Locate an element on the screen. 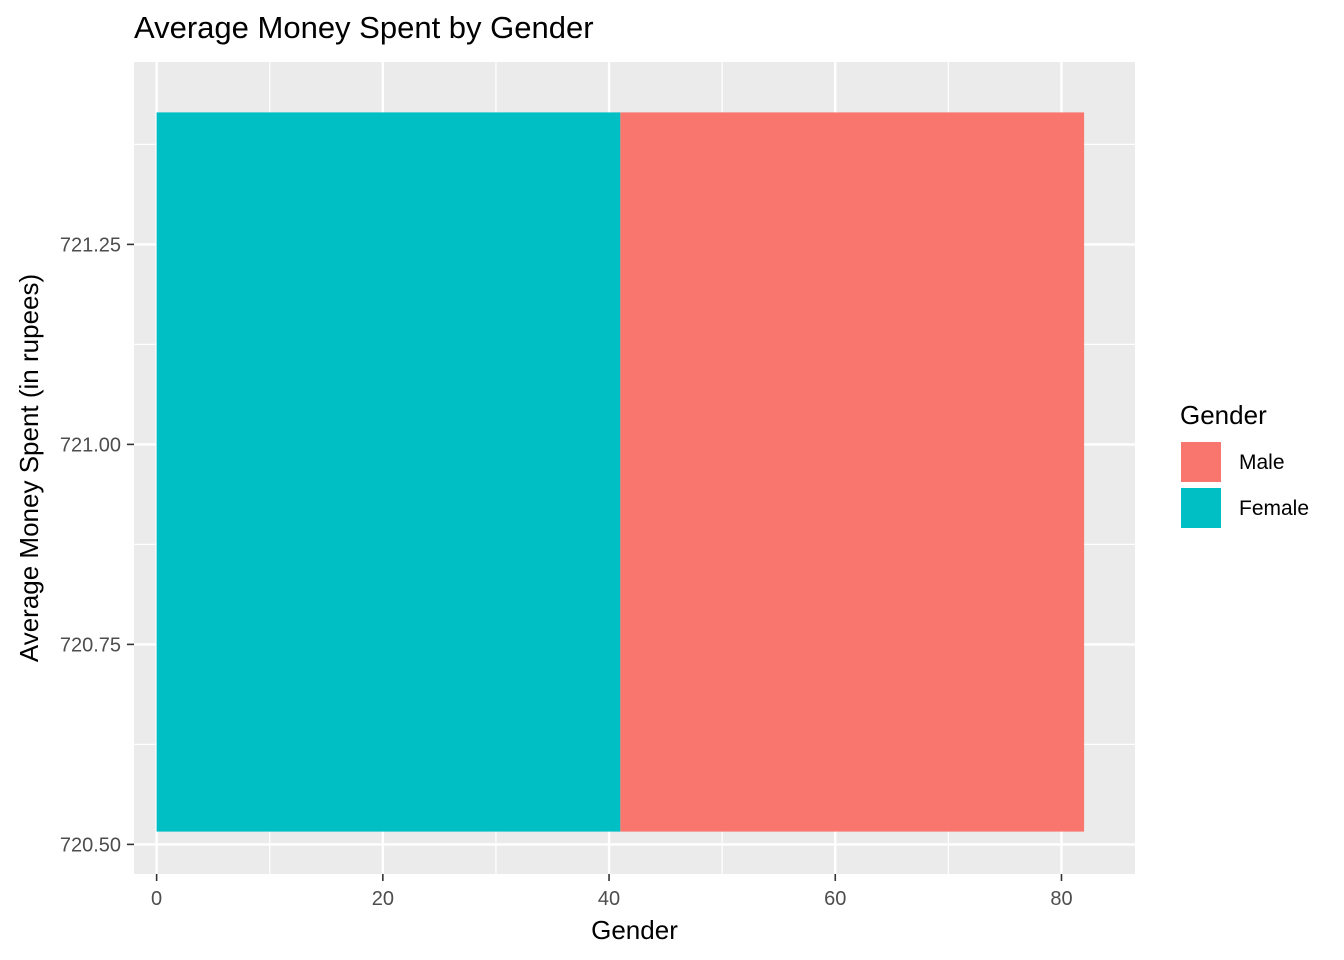 The width and height of the screenshot is (1344, 960). legend-key-female is located at coordinates (1201, 508).